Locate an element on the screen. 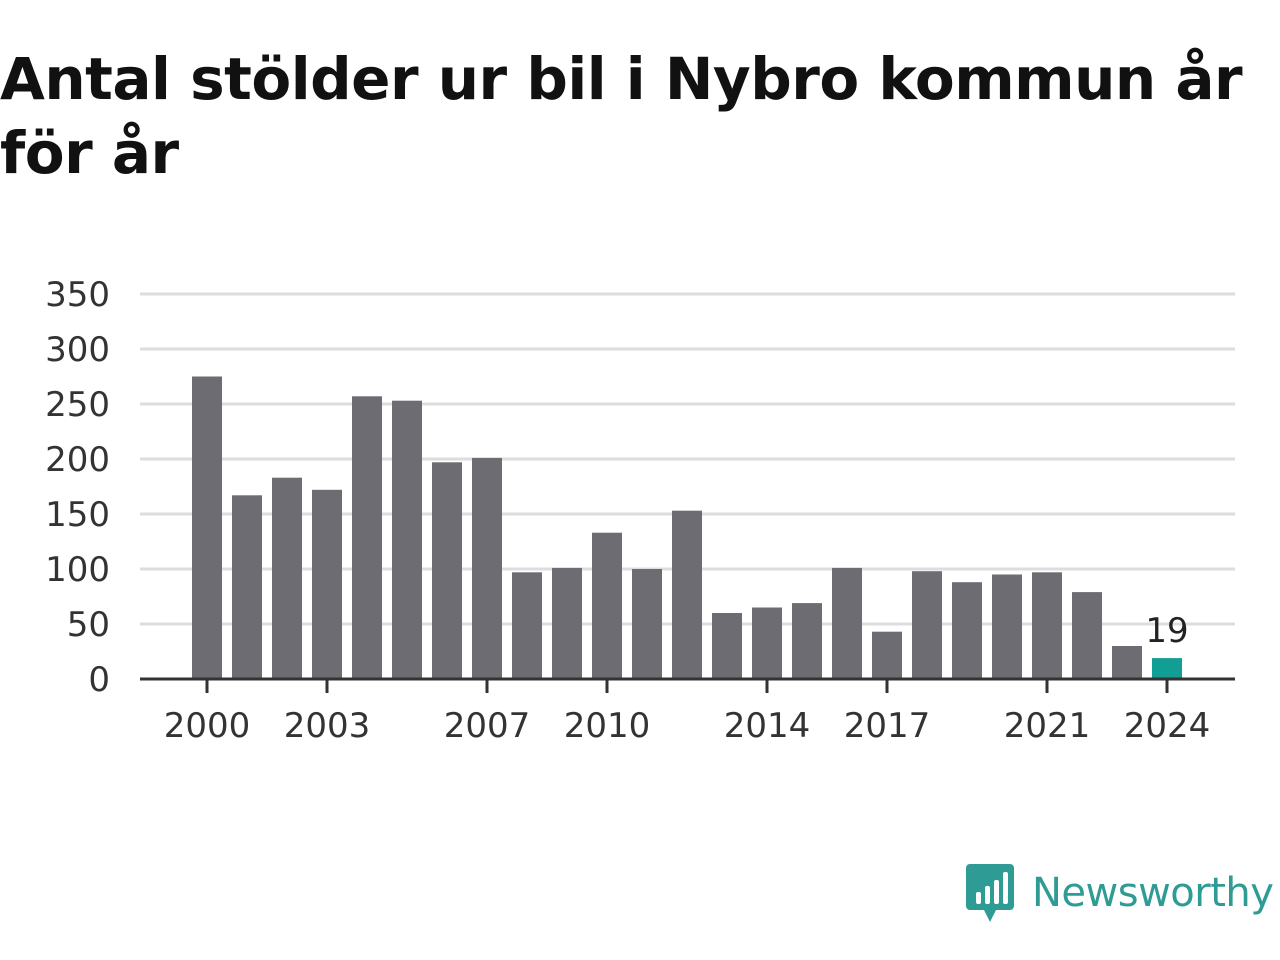 This screenshot has width=1280, height=960. bar-2020 is located at coordinates (1007, 626).